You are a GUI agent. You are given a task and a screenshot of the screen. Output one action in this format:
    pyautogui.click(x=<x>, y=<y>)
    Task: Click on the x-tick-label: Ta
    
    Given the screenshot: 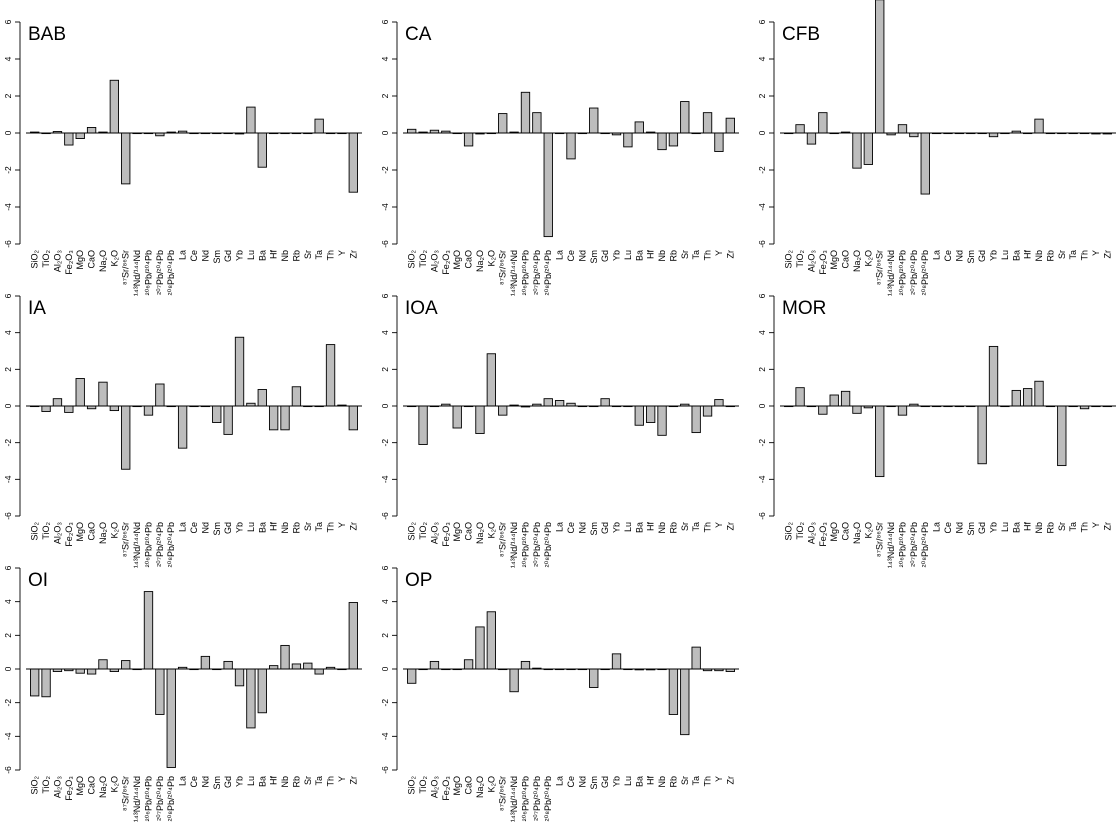 What is the action you would take?
    pyautogui.click(x=319, y=255)
    